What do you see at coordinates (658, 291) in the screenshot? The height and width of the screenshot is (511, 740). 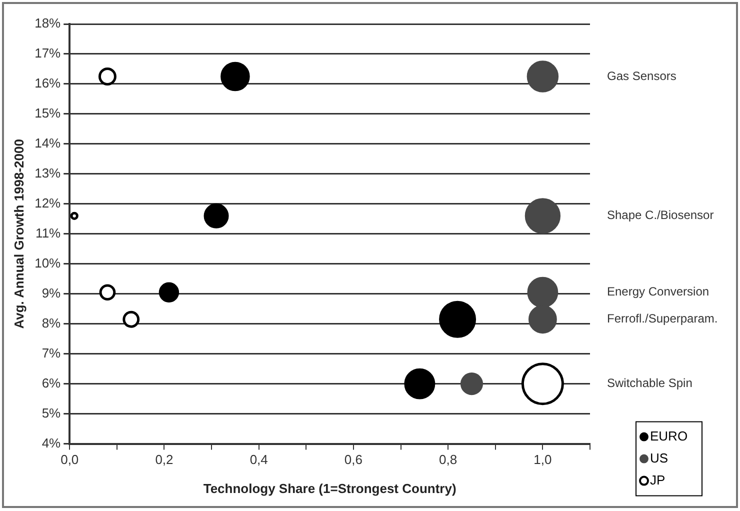 I see `text: Energy Conversion` at bounding box center [658, 291].